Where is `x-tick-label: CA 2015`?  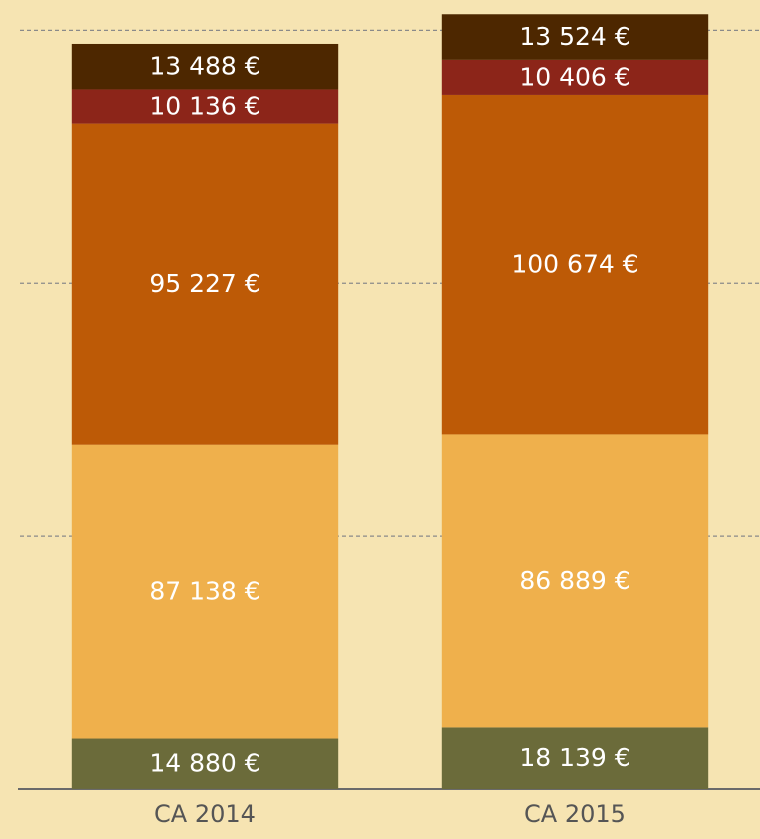 x-tick-label: CA 2015 is located at coordinates (575, 814).